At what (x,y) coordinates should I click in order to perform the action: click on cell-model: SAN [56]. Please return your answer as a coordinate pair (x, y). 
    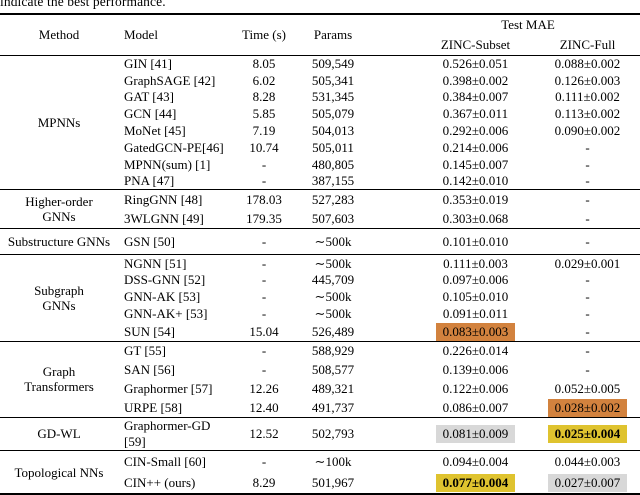
    Looking at the image, I should click on (149, 369).